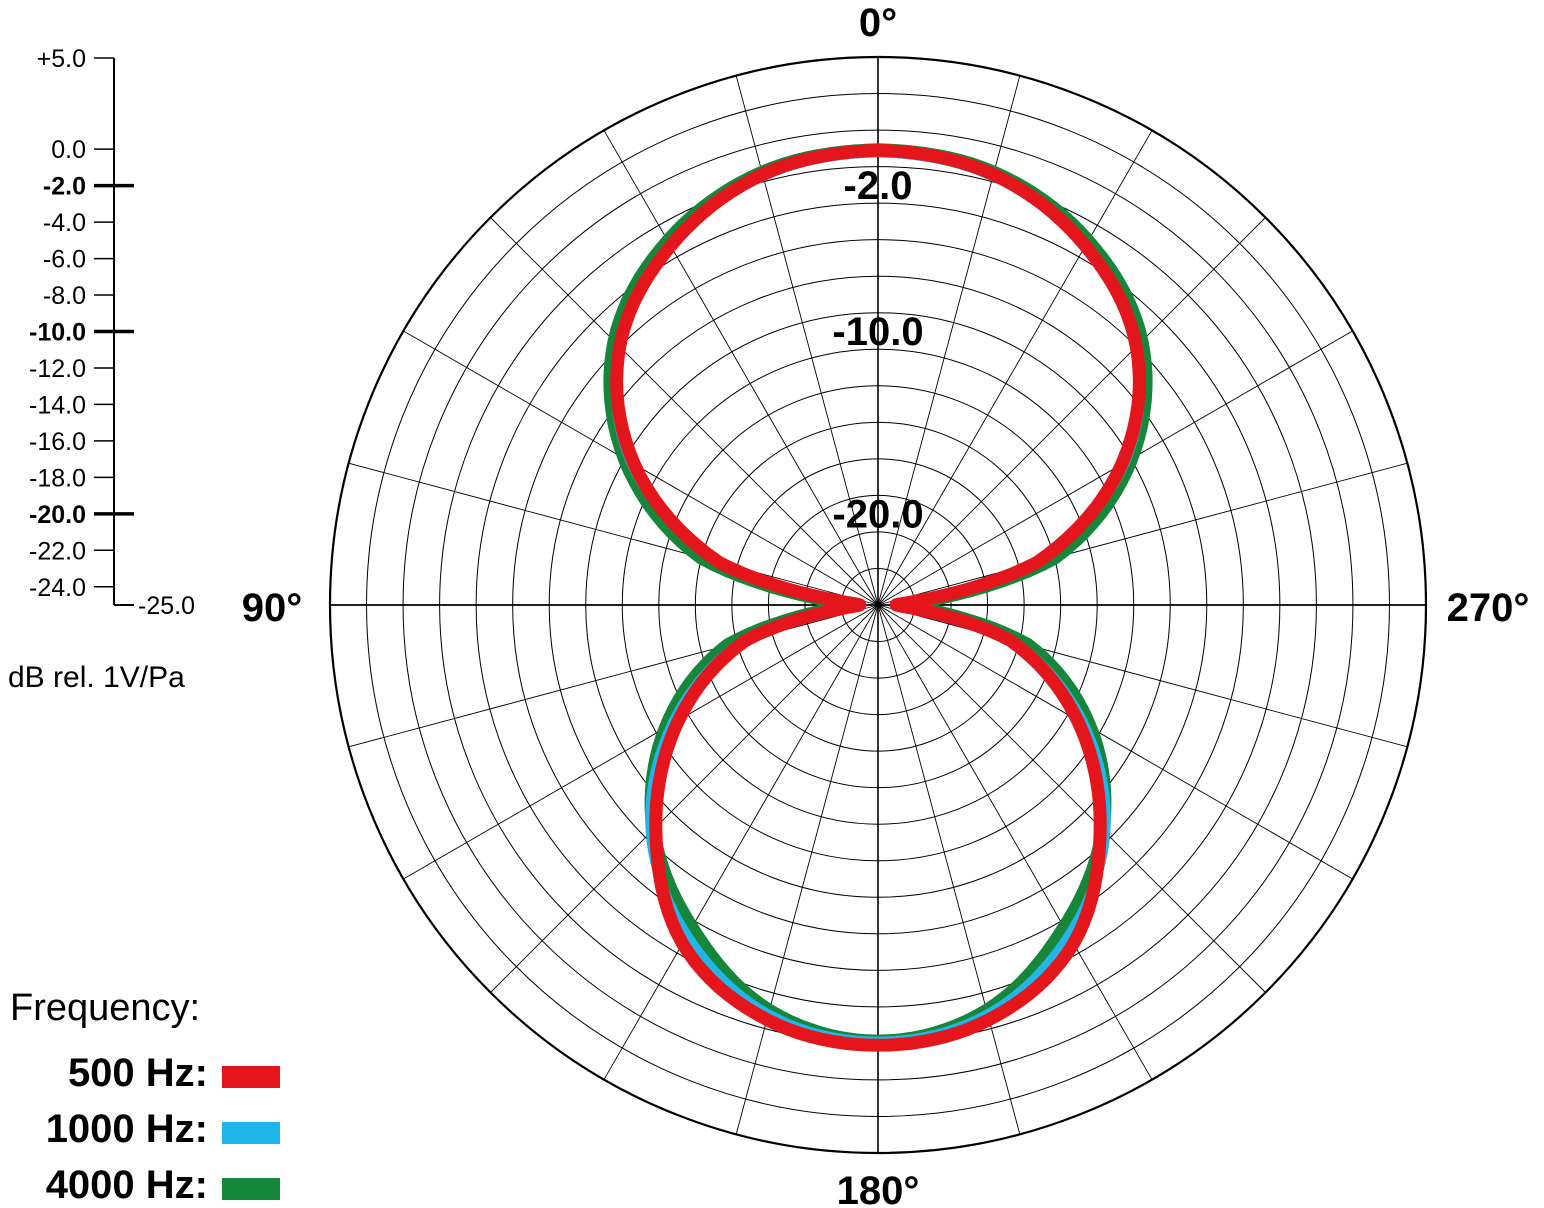 This screenshot has width=1544, height=1208. I want to click on scale-tick-label: -14.0, so click(57, 405).